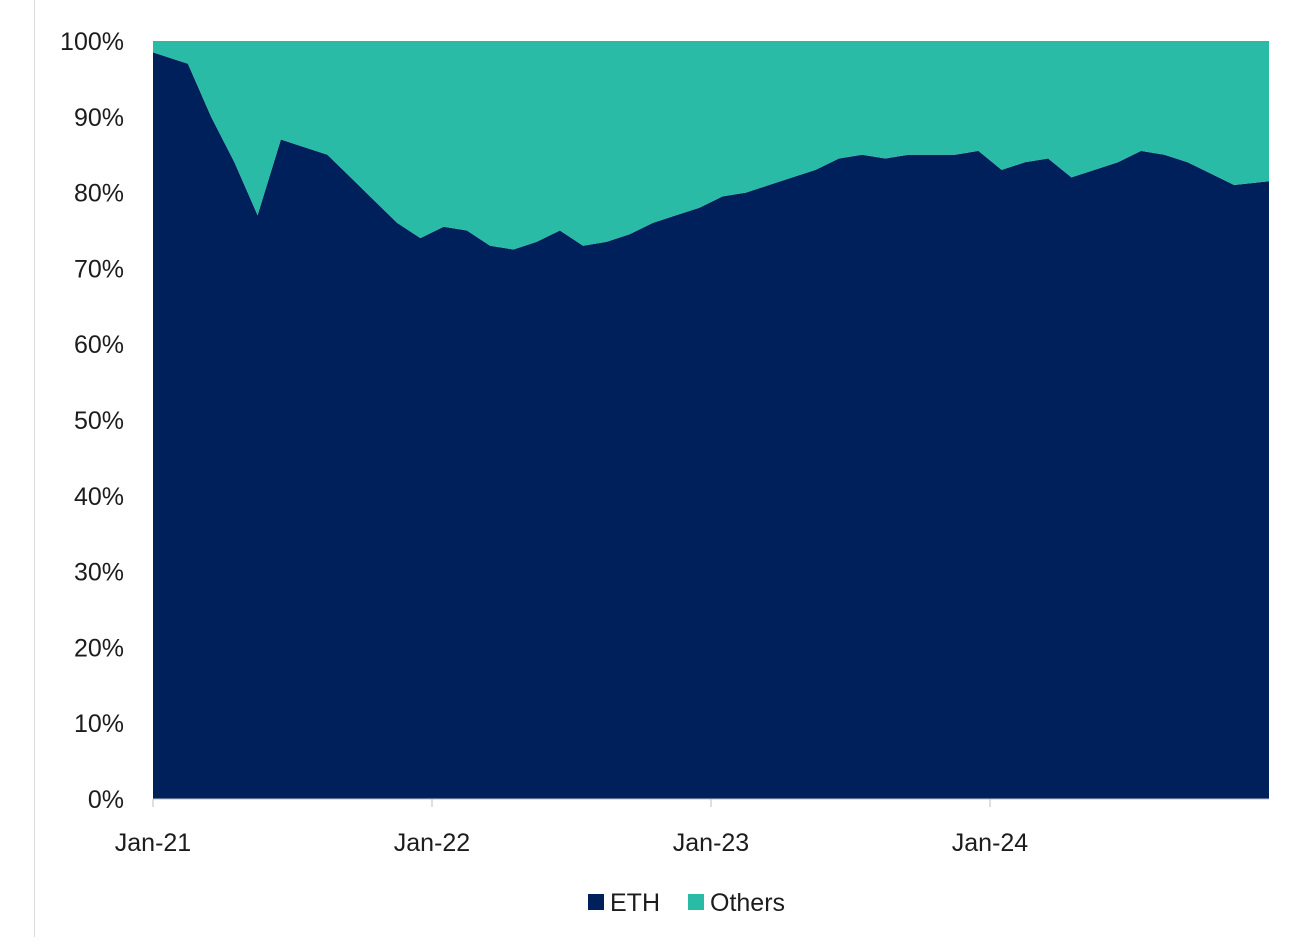 The height and width of the screenshot is (942, 1315). Describe the element at coordinates (99, 269) in the screenshot. I see `y-tick-label: 70%` at that location.